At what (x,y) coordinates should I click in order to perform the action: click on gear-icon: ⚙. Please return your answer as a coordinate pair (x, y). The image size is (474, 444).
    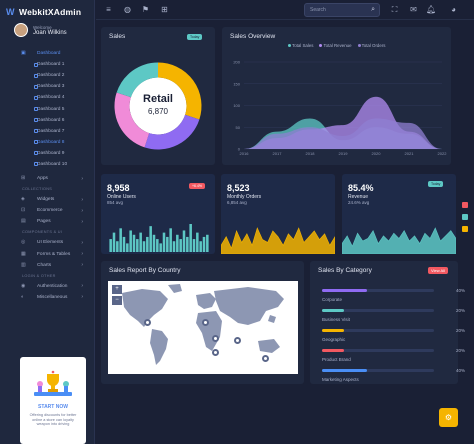
    Looking at the image, I should click on (448, 417).